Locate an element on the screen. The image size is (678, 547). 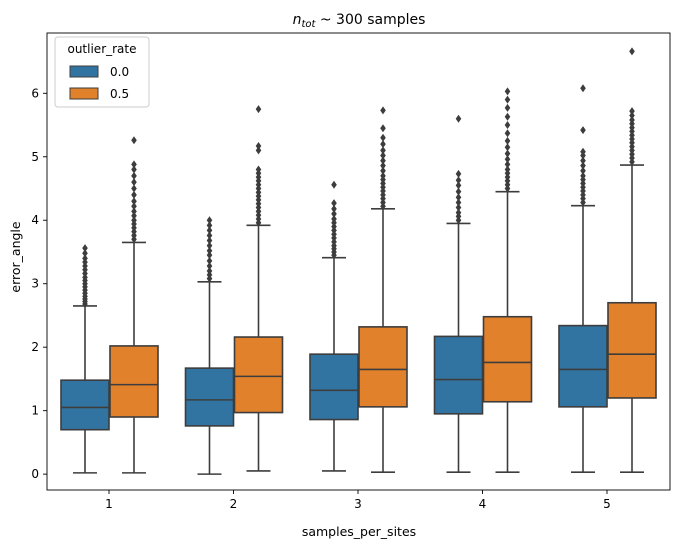
box-0.0-cat-2 is located at coordinates (209, 345).